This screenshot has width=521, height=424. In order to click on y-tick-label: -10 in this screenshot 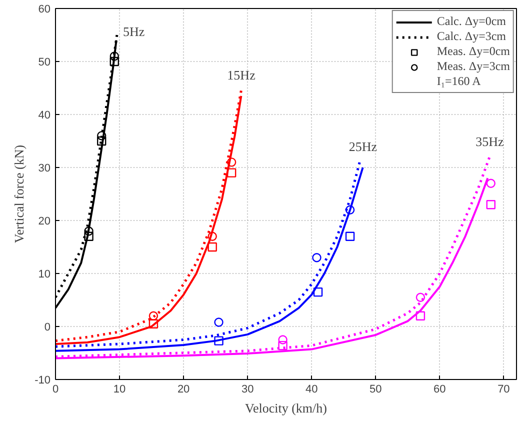, I will do `click(42, 380)`.